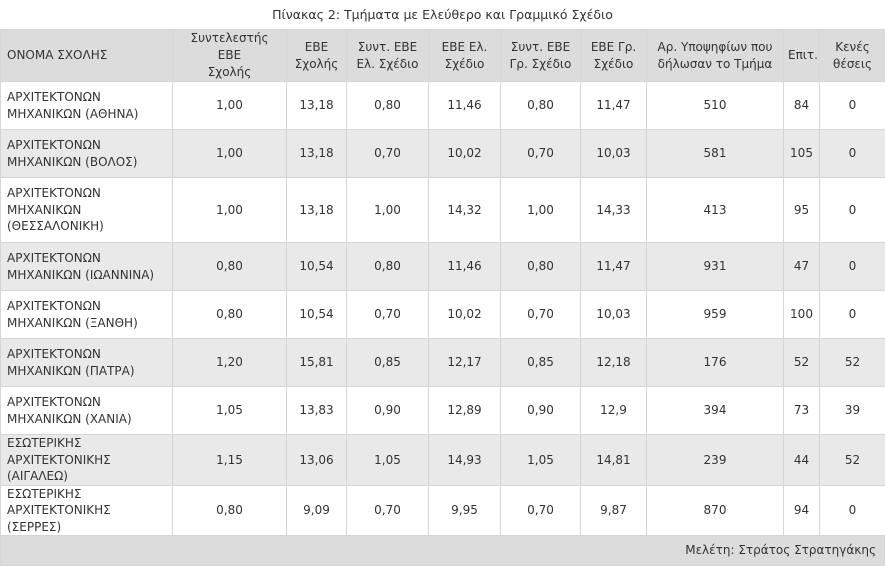 The width and height of the screenshot is (885, 566). I want to click on value-cell: 12,17, so click(465, 363).